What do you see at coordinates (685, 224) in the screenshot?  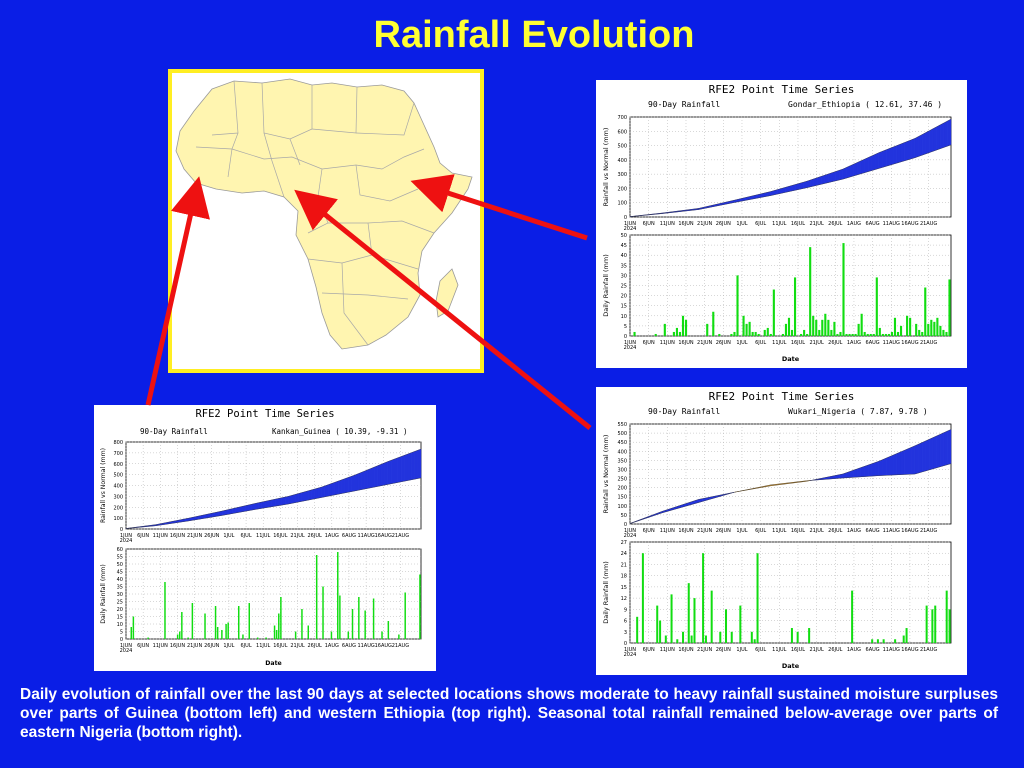 I see `x-tick-label: 16JUN` at bounding box center [685, 224].